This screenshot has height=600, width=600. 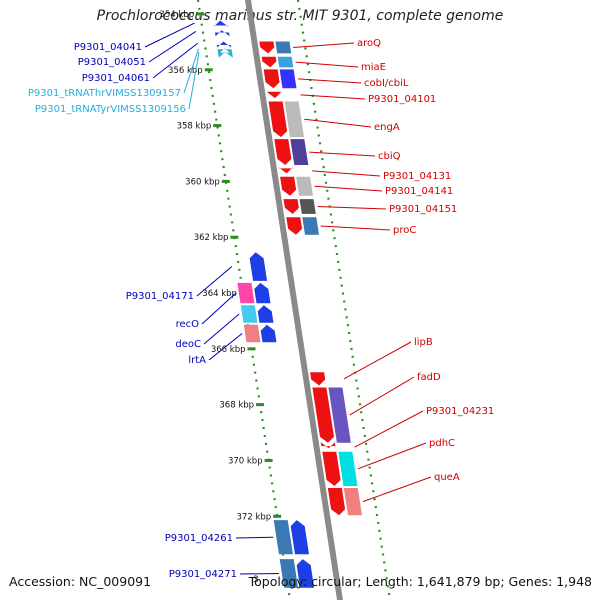 I want to click on scale-tick-label: 368 kbp, so click(x=236, y=406).